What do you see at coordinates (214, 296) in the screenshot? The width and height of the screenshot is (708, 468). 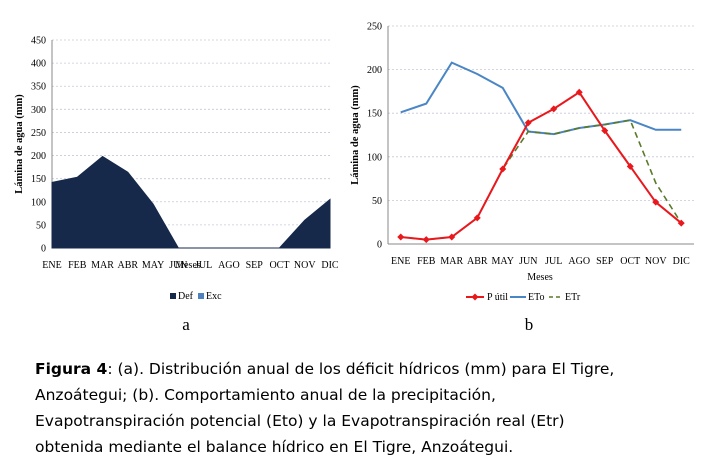 I see `legend-exc-label: Exc` at bounding box center [214, 296].